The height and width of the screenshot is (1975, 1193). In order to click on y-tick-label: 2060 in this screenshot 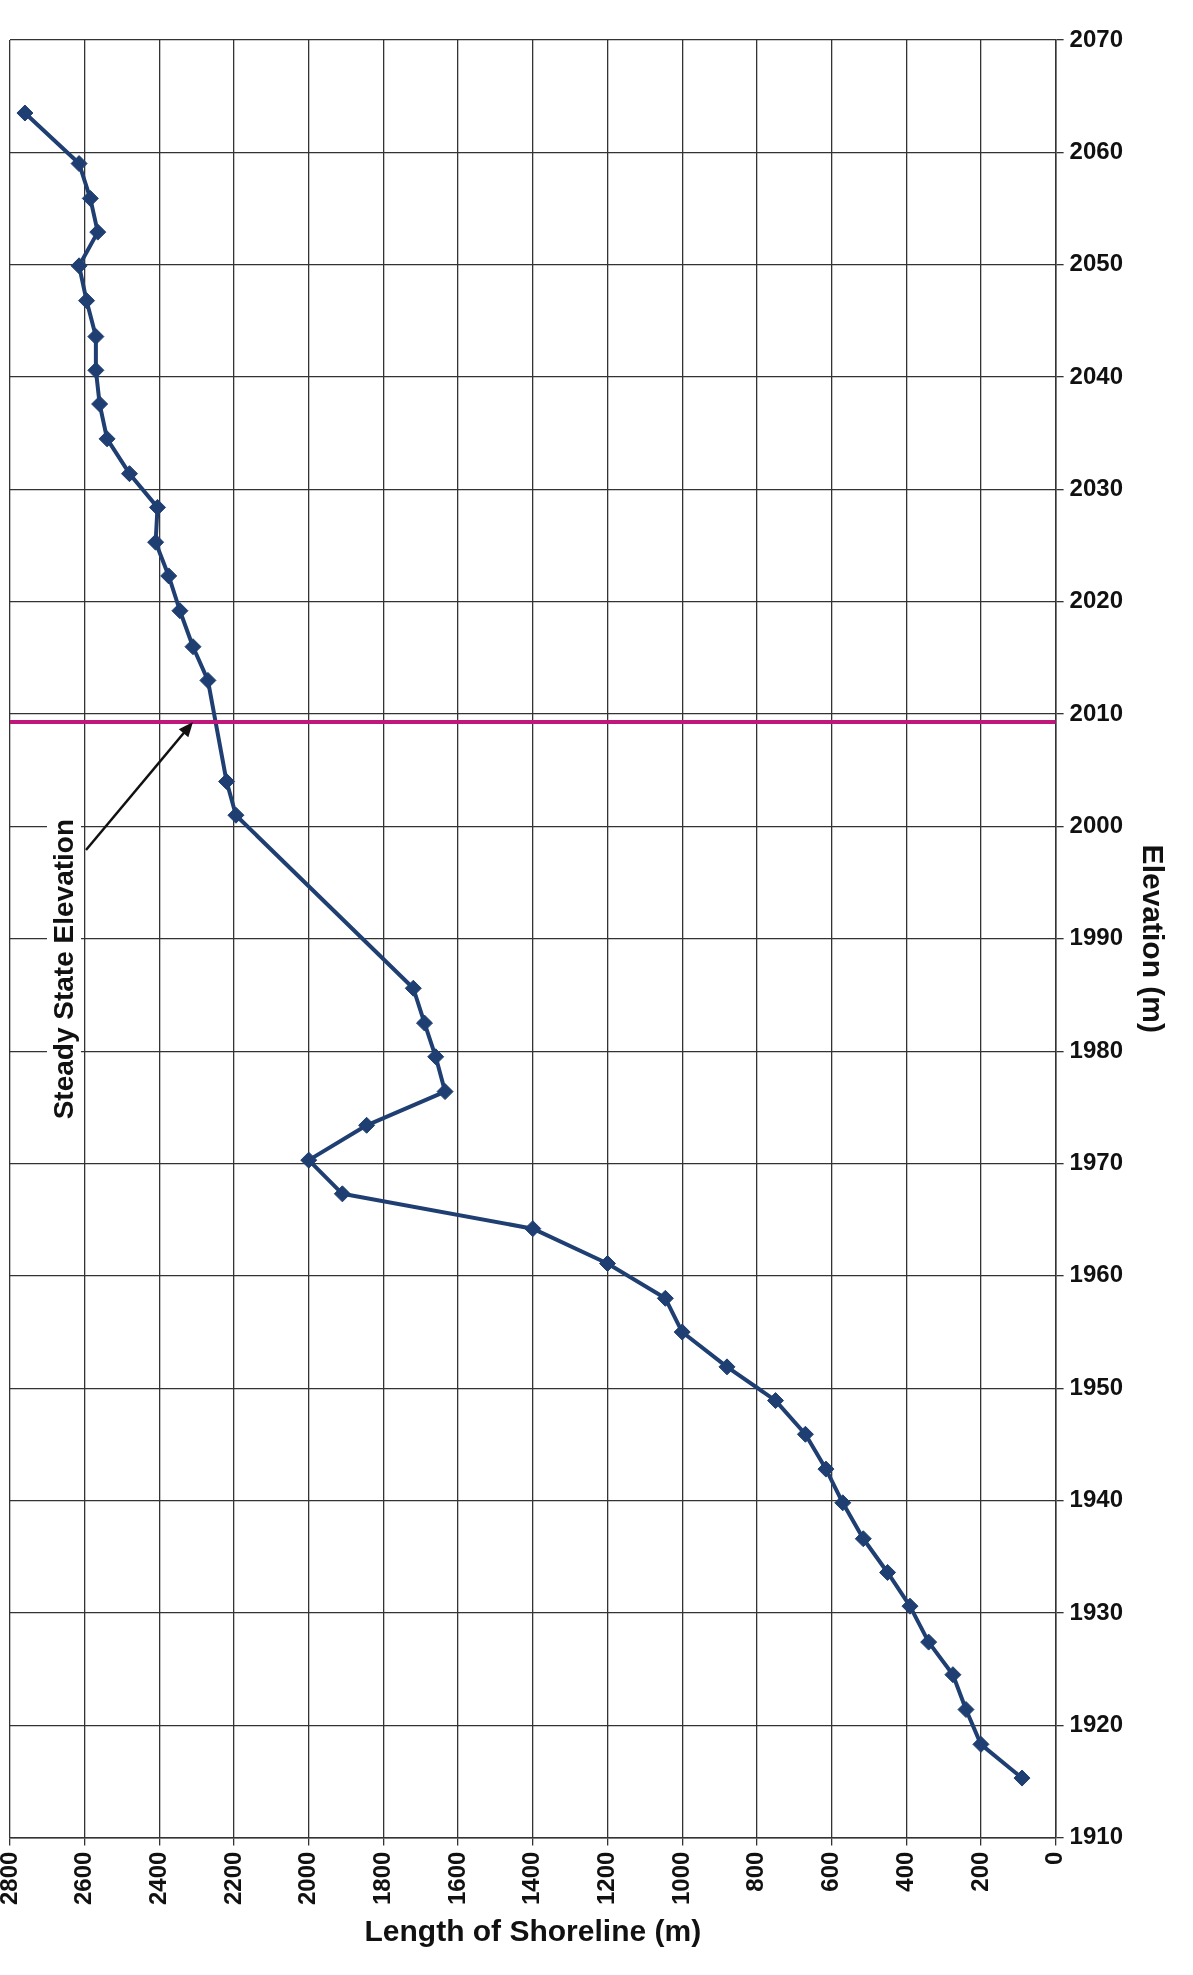, I will do `click(1096, 150)`.